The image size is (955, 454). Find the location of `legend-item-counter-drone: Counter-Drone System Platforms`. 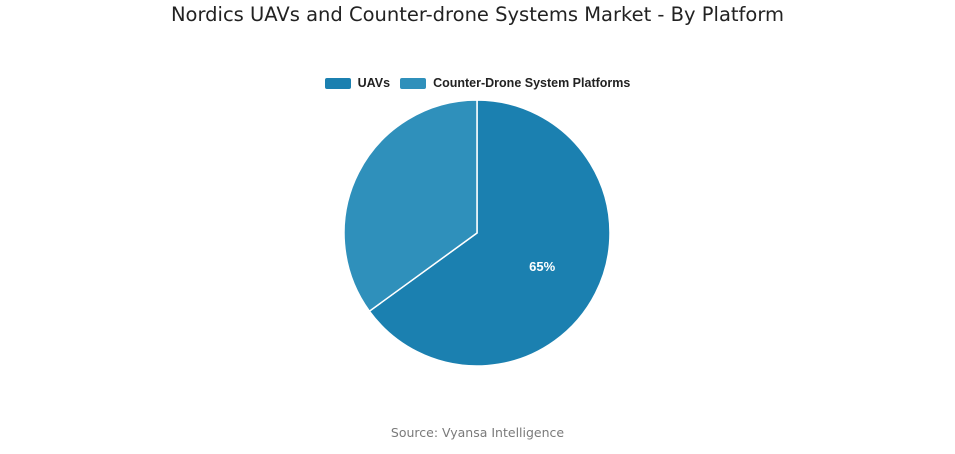

legend-item-counter-drone: Counter-Drone System Platforms is located at coordinates (515, 83).